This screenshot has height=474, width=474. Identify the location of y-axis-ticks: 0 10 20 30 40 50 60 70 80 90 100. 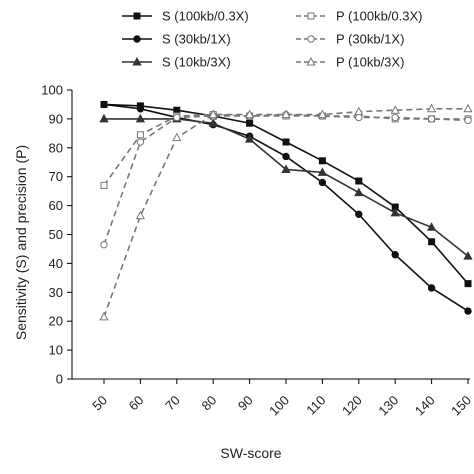
(56, 235).